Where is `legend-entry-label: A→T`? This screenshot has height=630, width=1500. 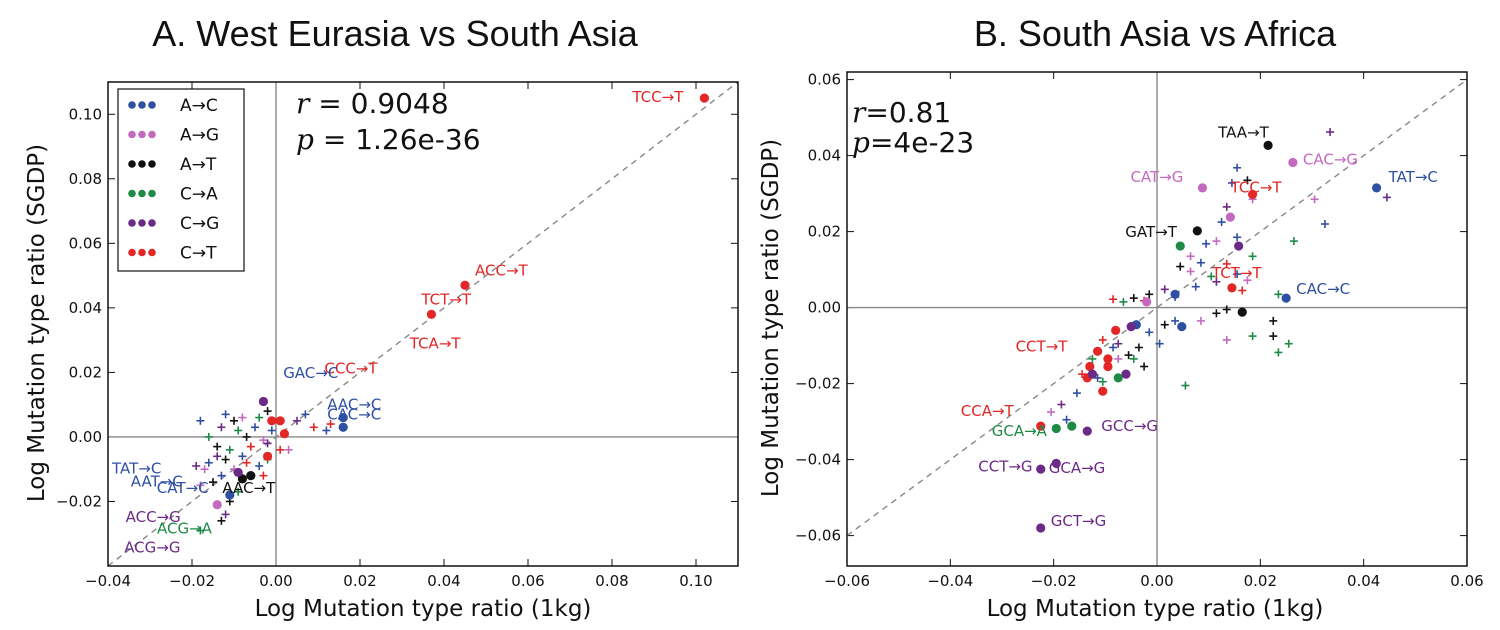 legend-entry-label: A→T is located at coordinates (198, 165).